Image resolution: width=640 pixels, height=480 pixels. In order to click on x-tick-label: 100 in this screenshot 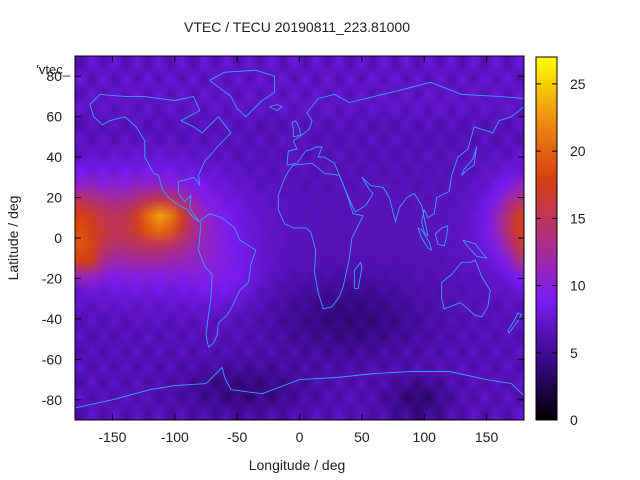, I will do `click(425, 437)`.